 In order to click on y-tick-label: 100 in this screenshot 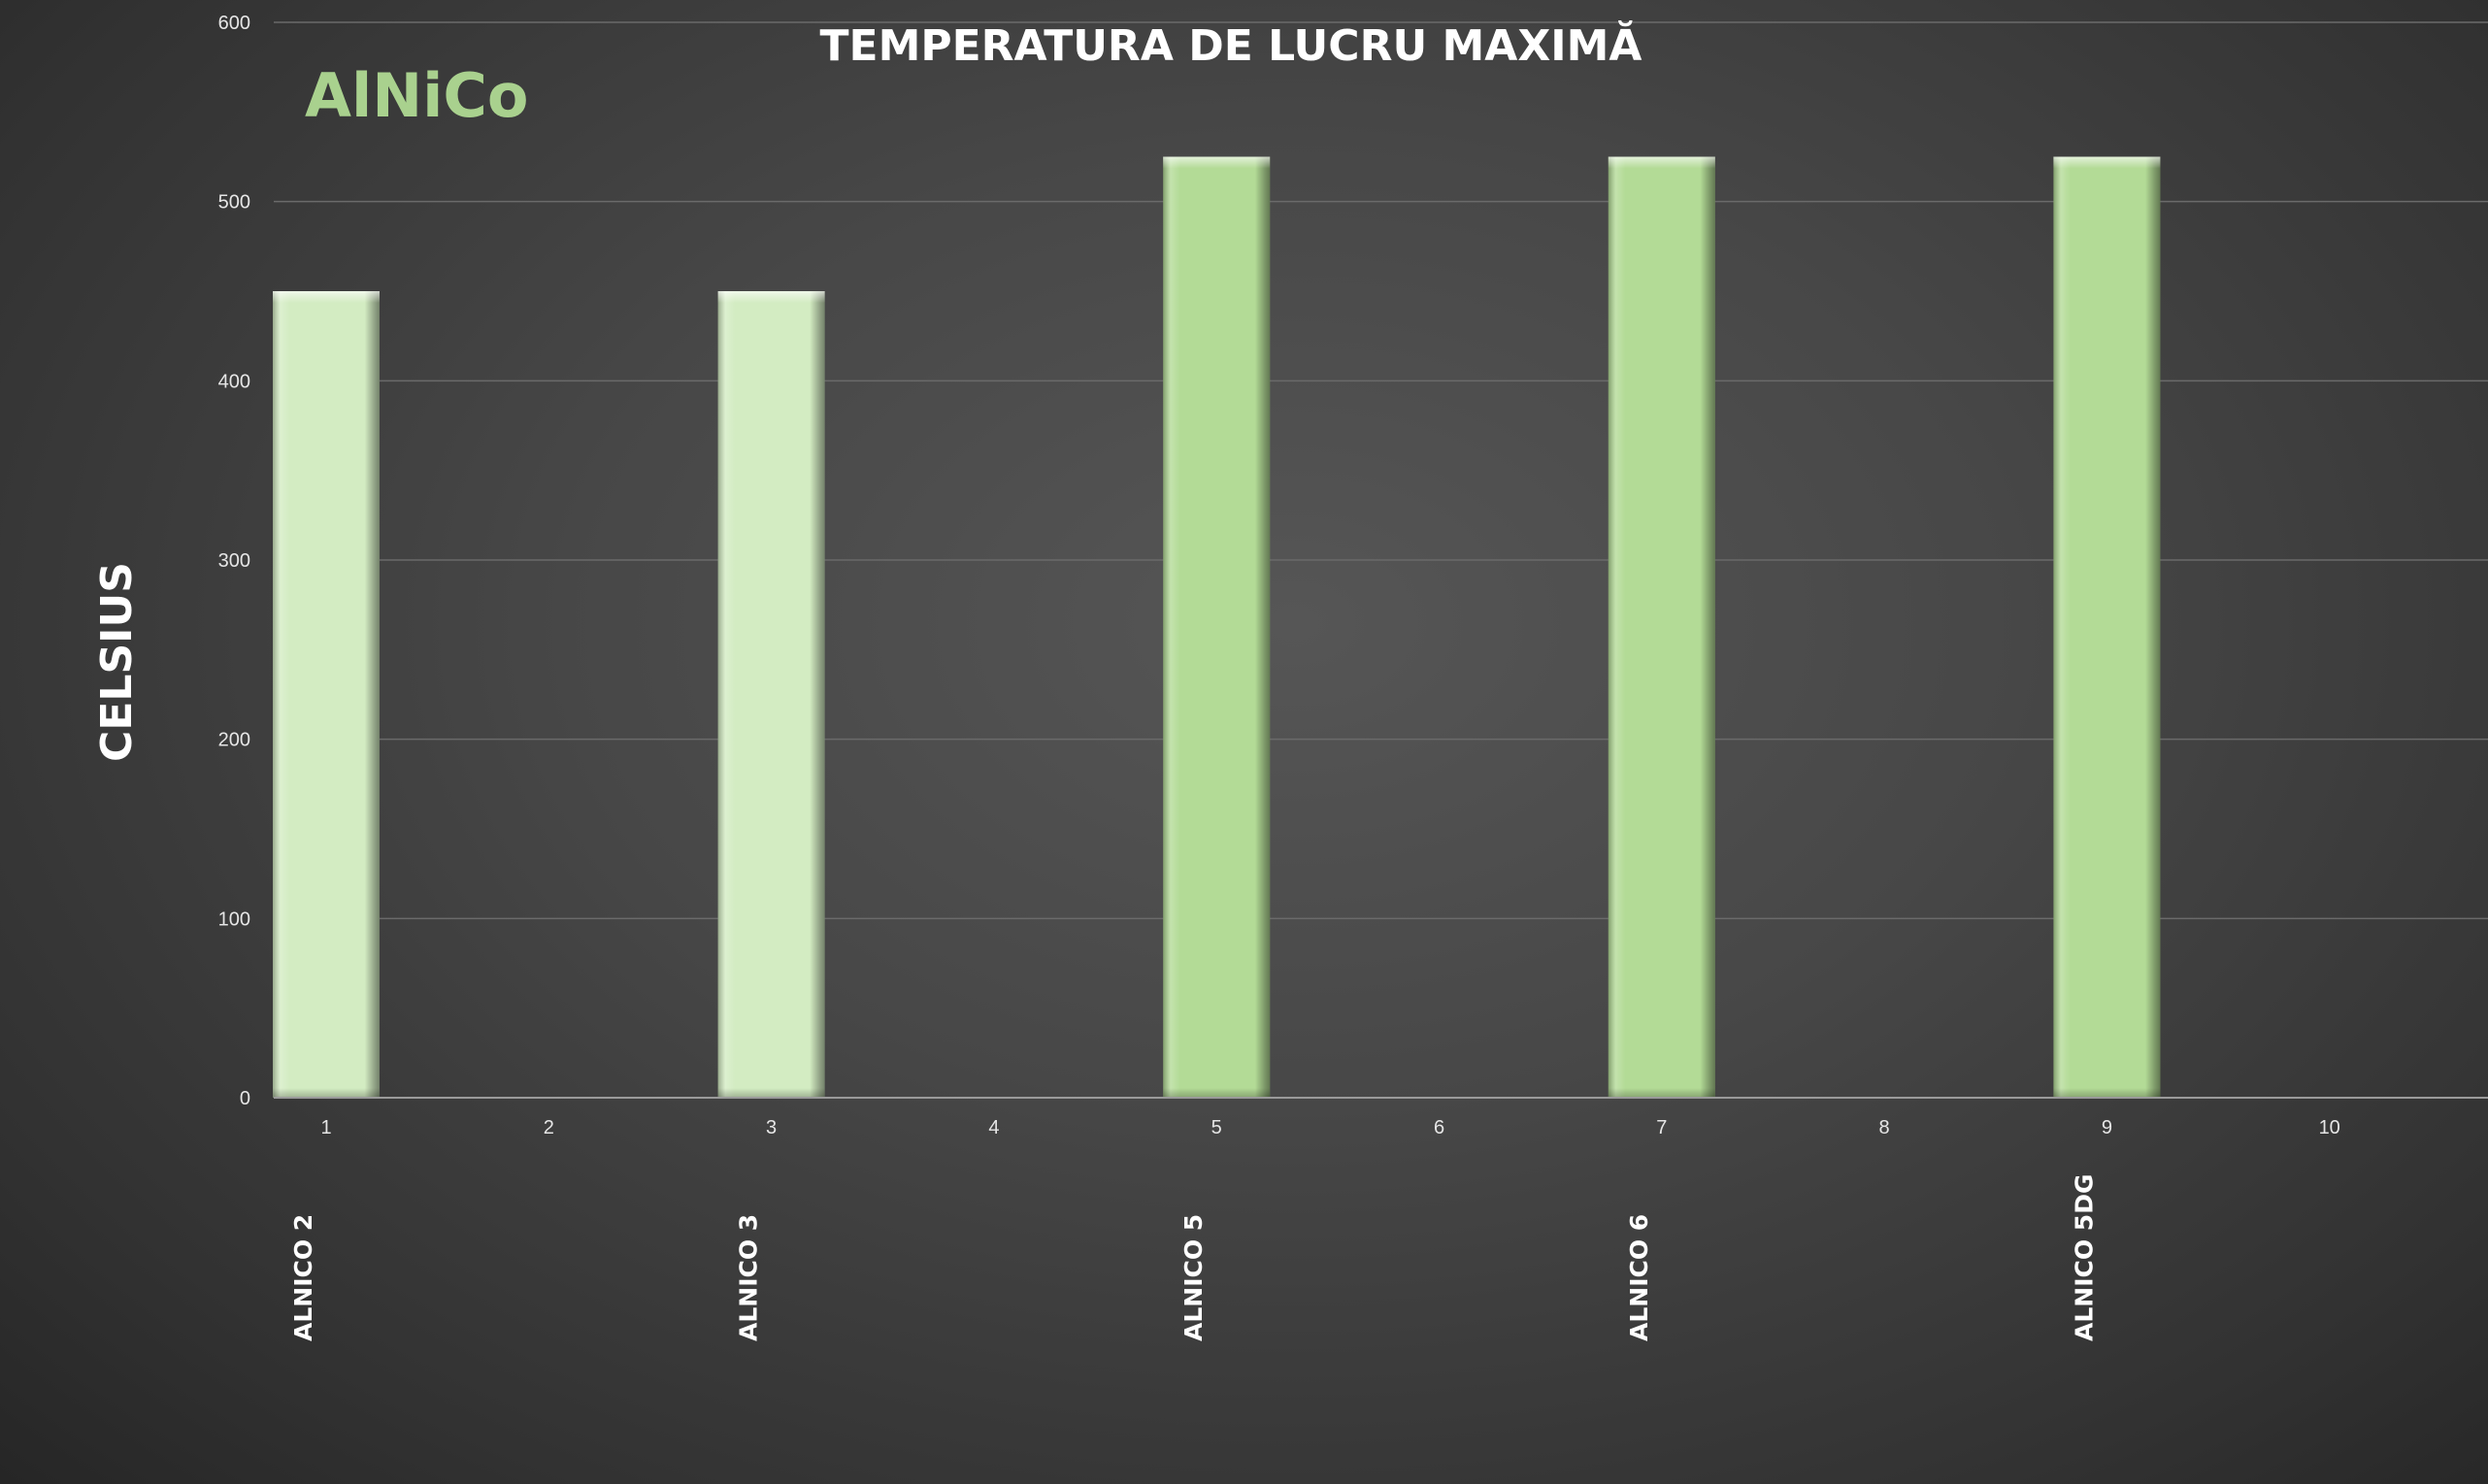, I will do `click(234, 919)`.